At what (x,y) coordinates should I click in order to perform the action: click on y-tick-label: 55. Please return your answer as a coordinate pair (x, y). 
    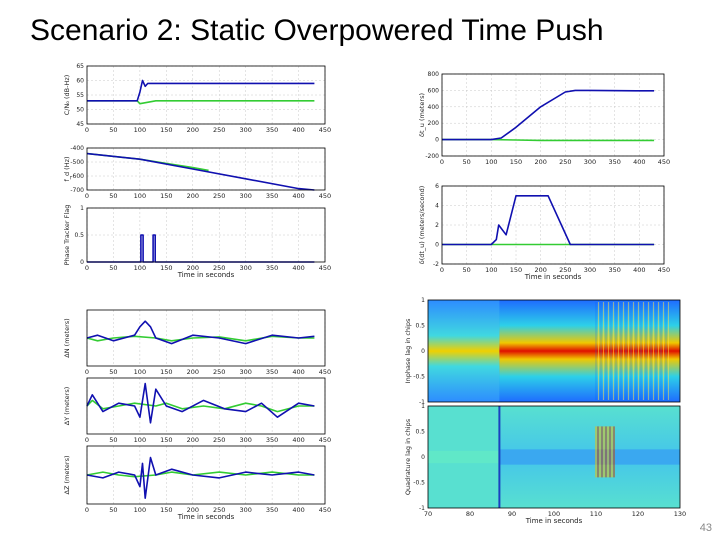
    Looking at the image, I should click on (80, 95).